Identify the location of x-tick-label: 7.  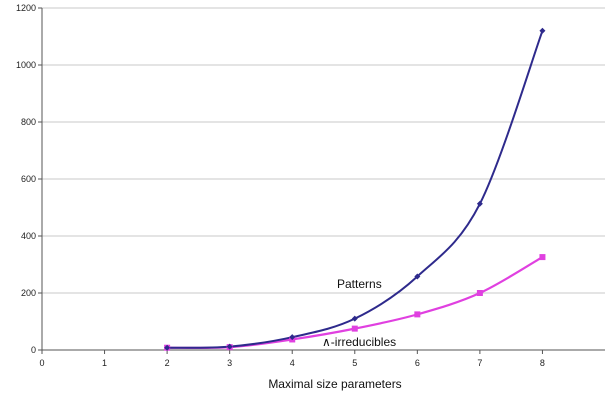
(479, 363).